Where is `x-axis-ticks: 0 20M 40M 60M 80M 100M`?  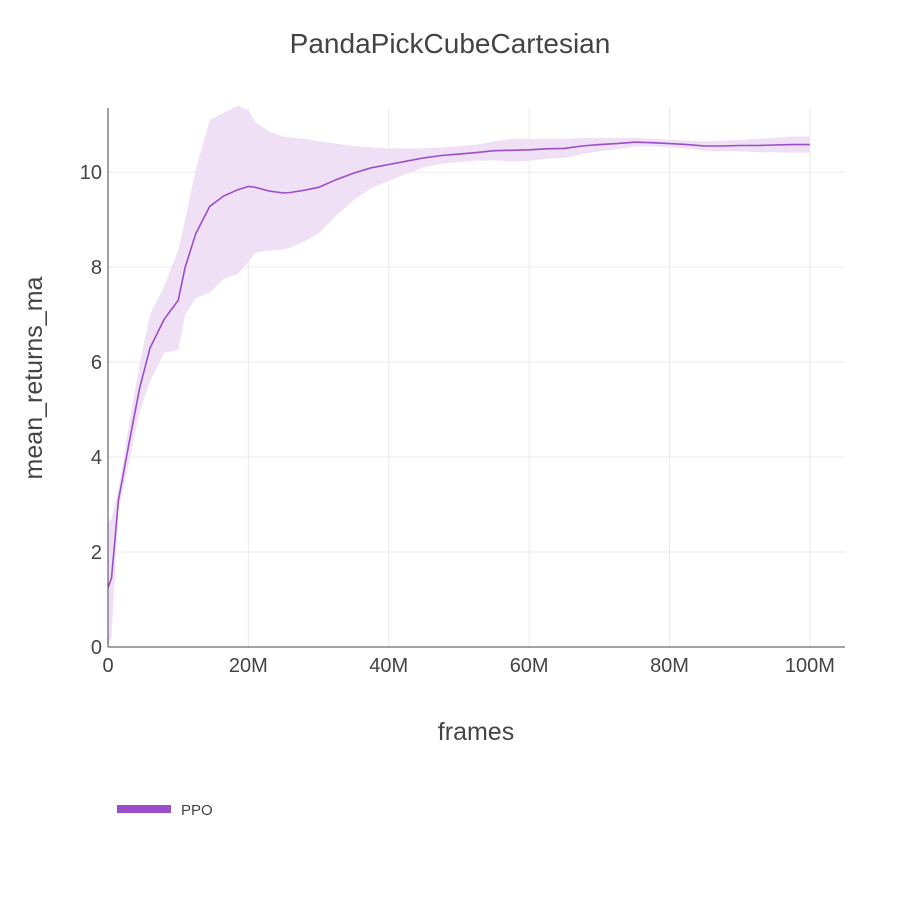
x-axis-ticks: 0 20M 40M 60M 80M 100M is located at coordinates (468, 666).